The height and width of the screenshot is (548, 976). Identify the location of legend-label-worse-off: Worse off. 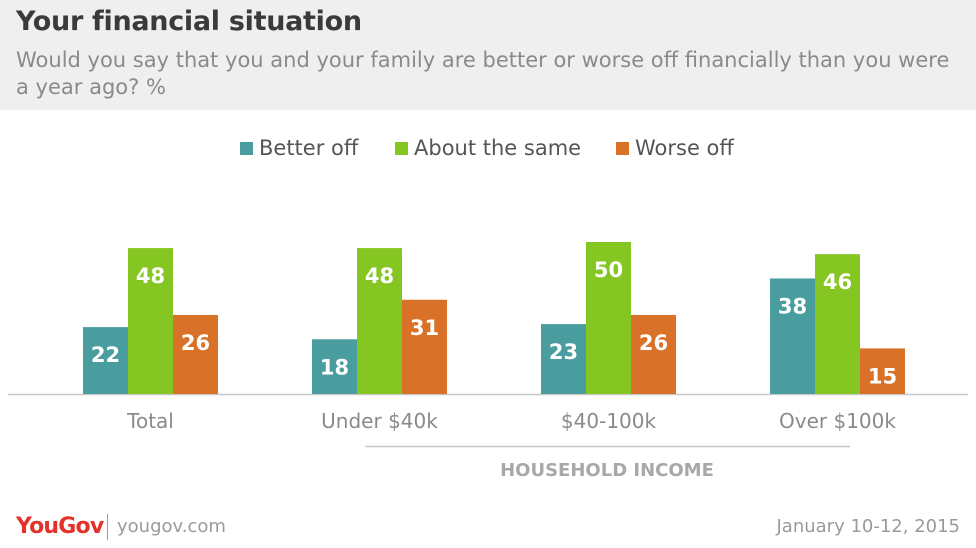
(684, 148).